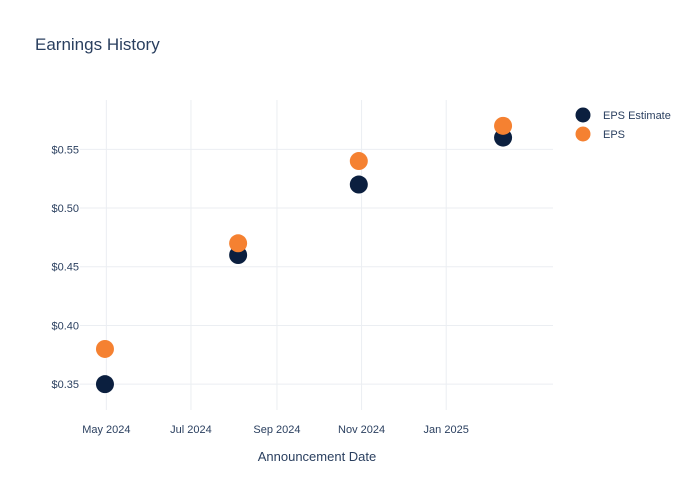 The height and width of the screenshot is (500, 700). Describe the element at coordinates (97, 44) in the screenshot. I see `chart-title: Earnings History` at that location.